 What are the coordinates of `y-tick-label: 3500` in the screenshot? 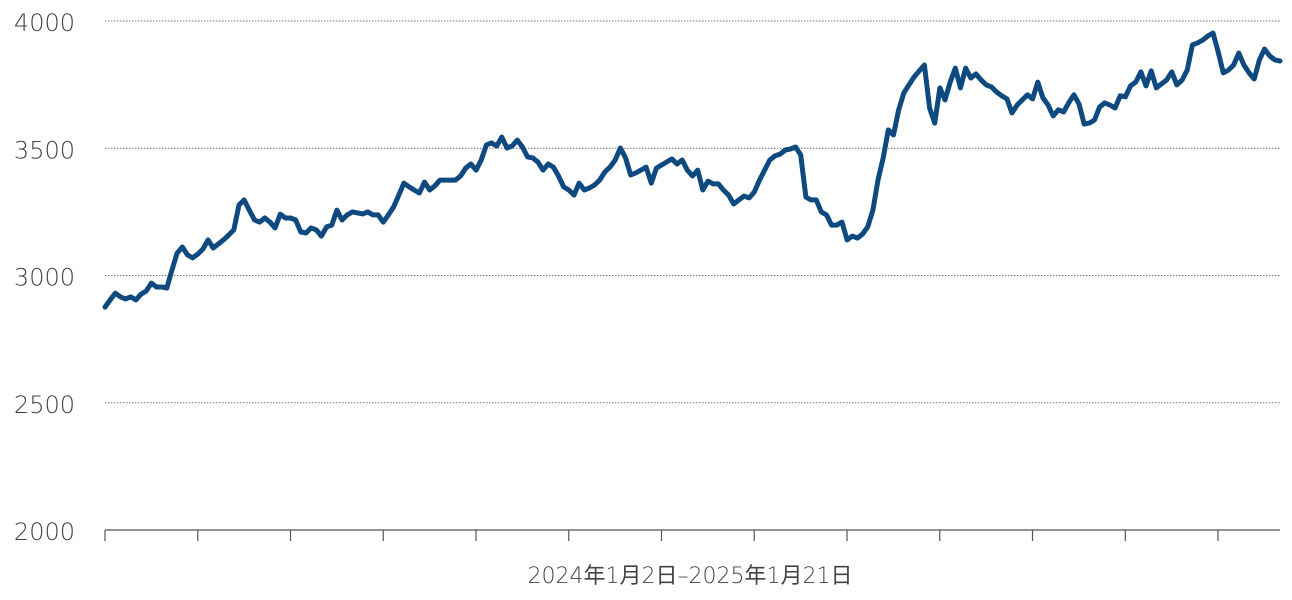 It's located at (44, 150).